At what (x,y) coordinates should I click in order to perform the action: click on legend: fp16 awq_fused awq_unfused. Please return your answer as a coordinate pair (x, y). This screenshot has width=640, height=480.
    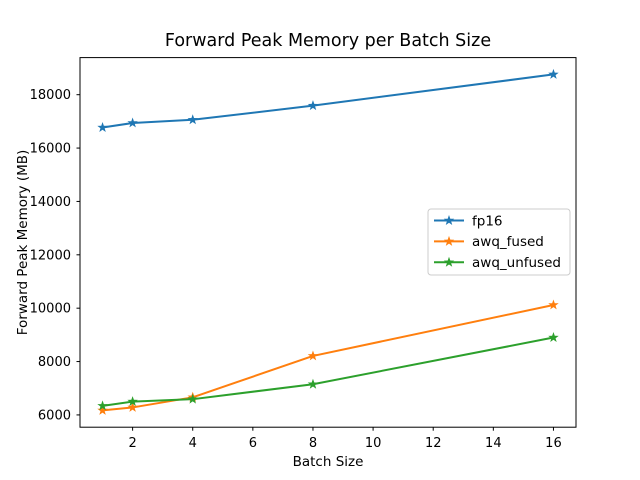
    Looking at the image, I should click on (499, 242).